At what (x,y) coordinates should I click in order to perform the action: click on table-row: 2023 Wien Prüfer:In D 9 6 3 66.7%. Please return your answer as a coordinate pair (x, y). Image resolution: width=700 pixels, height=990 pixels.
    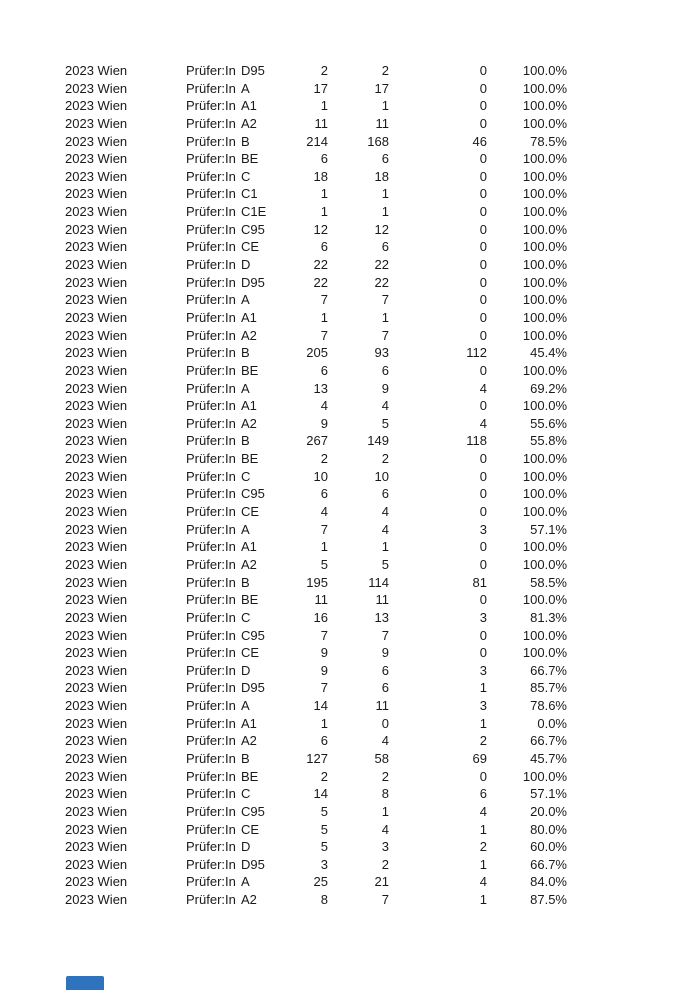
    Looking at the image, I should click on (316, 671).